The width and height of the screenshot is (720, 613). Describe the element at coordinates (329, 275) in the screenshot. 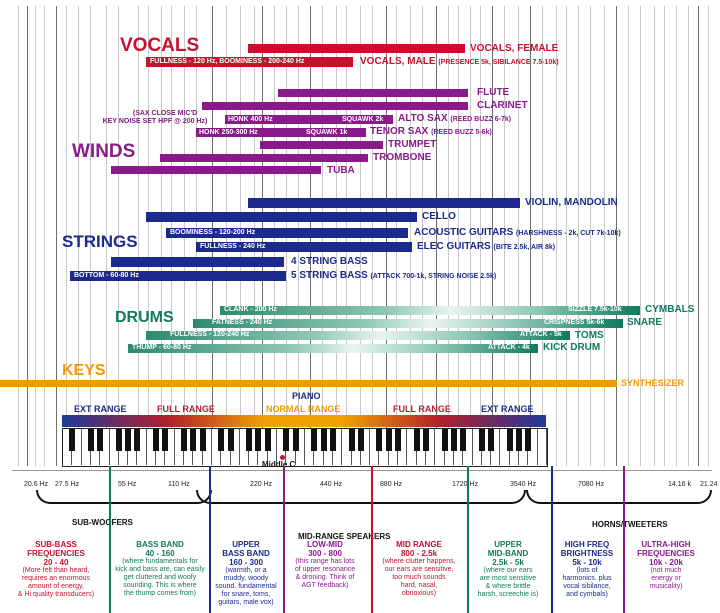

I see `label-5-string-main: 5 STRING BASS` at that location.